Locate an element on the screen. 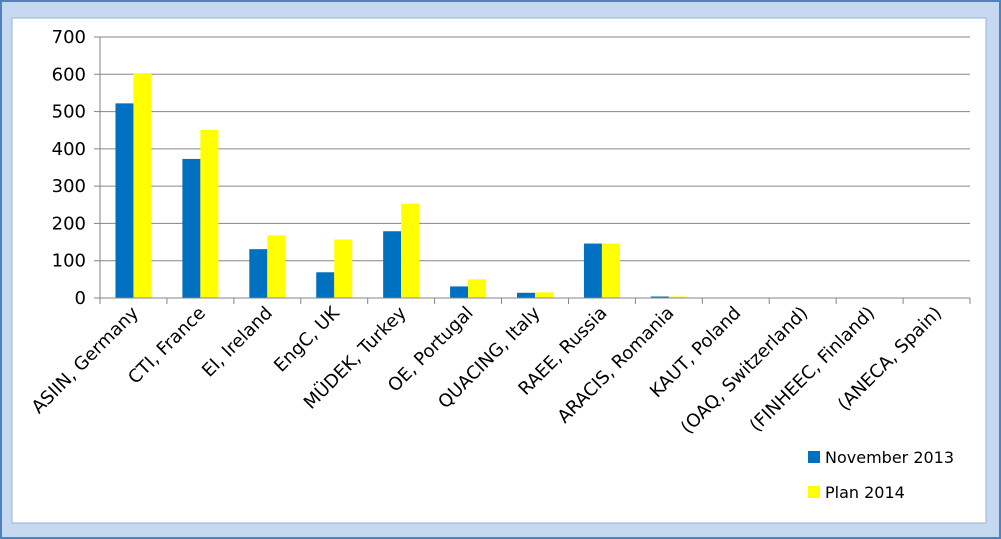 This screenshot has height=539, width=1001. y-tick-label: 200 is located at coordinates (69, 223).